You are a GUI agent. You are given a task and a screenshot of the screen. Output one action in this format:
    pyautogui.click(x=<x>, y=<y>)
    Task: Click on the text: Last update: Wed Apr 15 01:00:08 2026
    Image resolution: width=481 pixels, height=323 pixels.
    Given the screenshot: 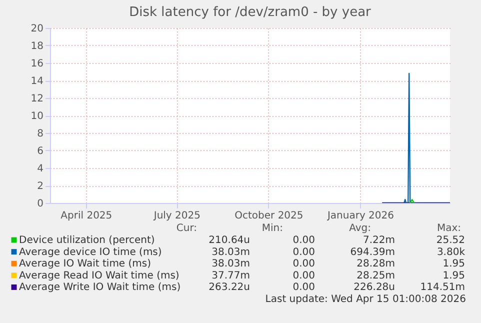 What is the action you would take?
    pyautogui.click(x=365, y=299)
    